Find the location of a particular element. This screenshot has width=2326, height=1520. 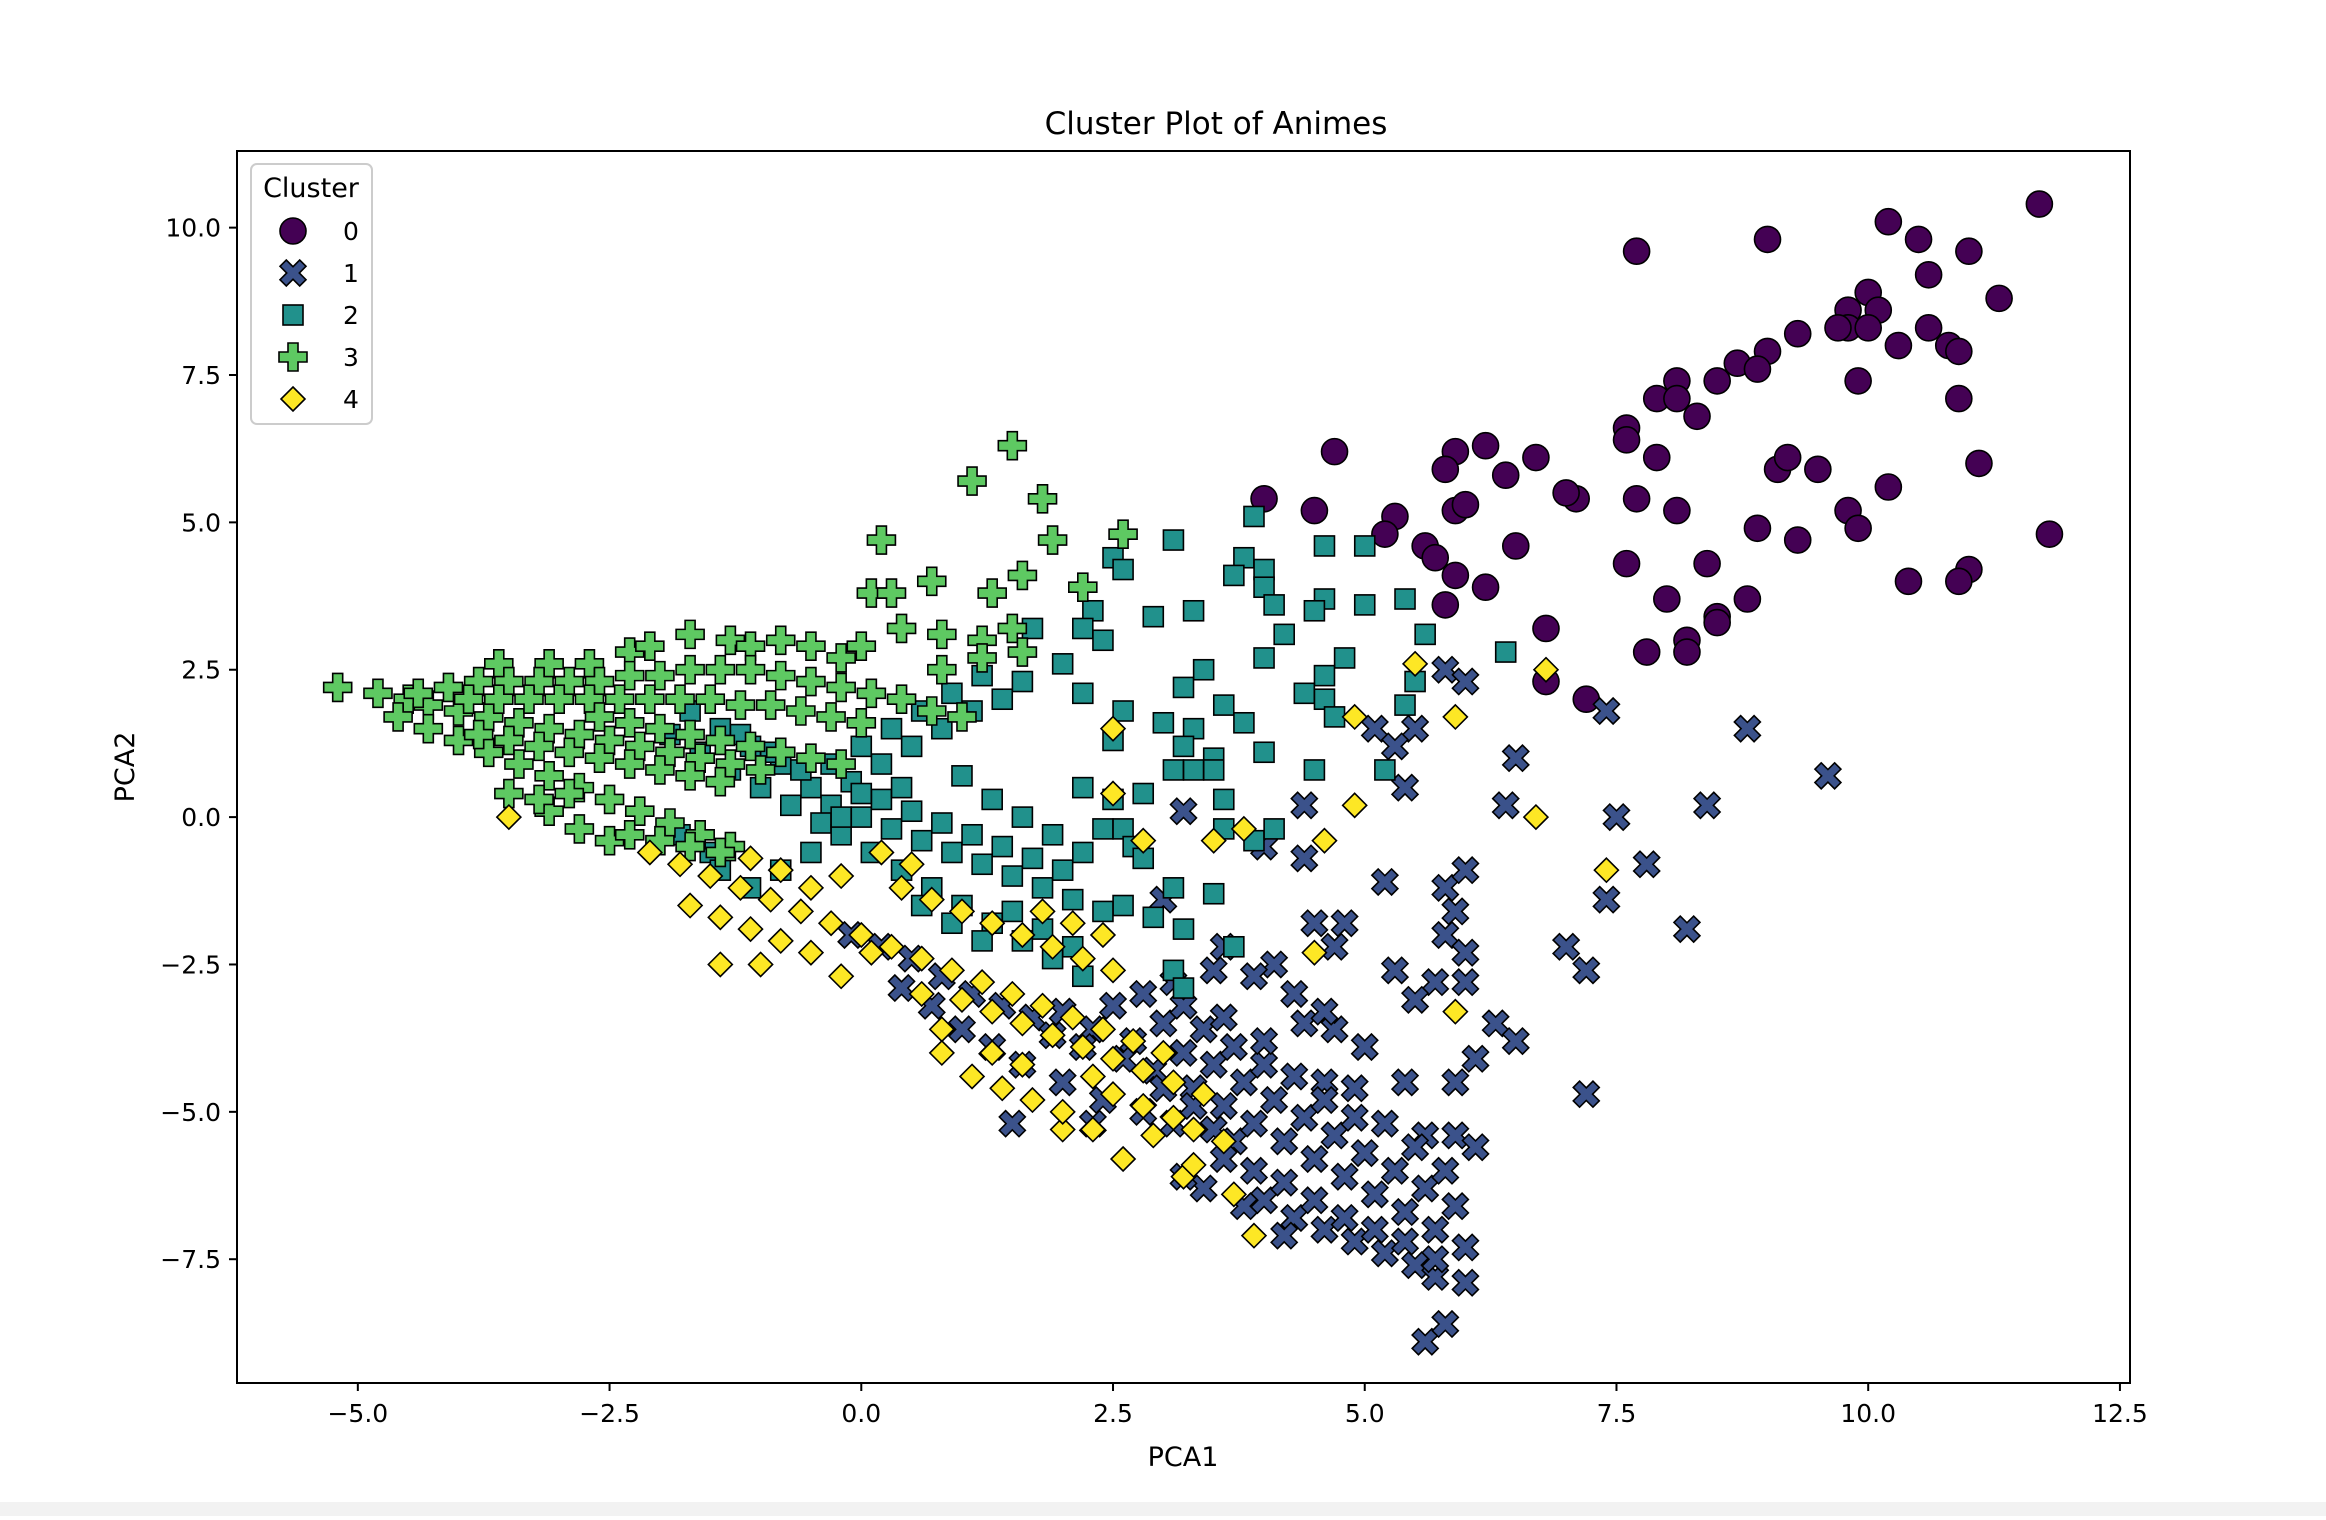

legend-item-cluster-0: 0 is located at coordinates (319, 231).